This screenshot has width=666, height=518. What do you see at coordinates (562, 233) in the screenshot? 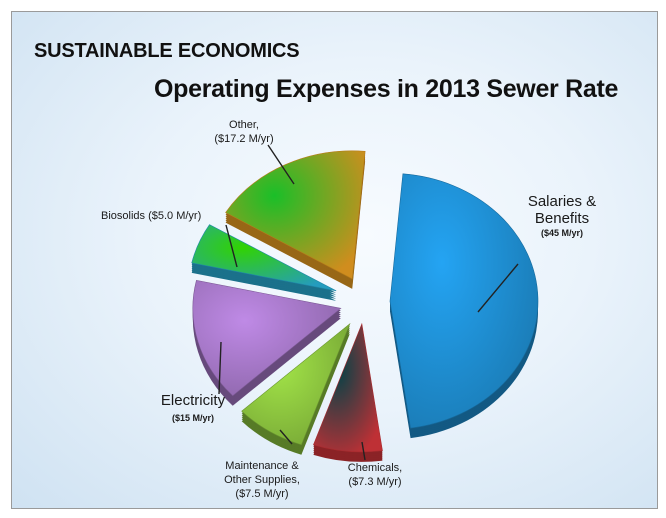
I see `slice-value-label: ($45 M/yr)` at bounding box center [562, 233].